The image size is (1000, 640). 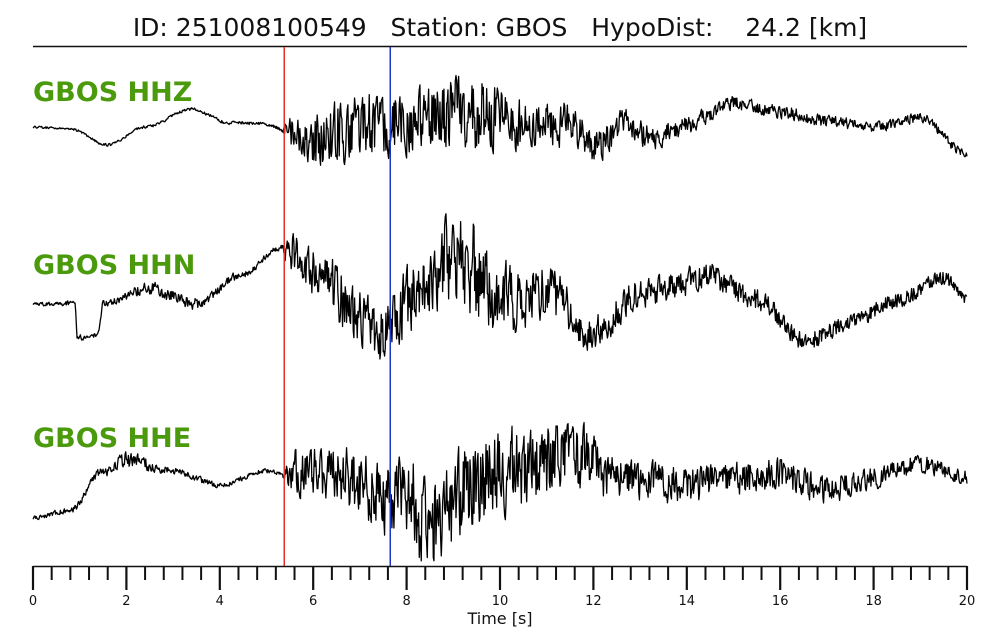 What do you see at coordinates (33, 601) in the screenshot?
I see `x-tick-label: 0` at bounding box center [33, 601].